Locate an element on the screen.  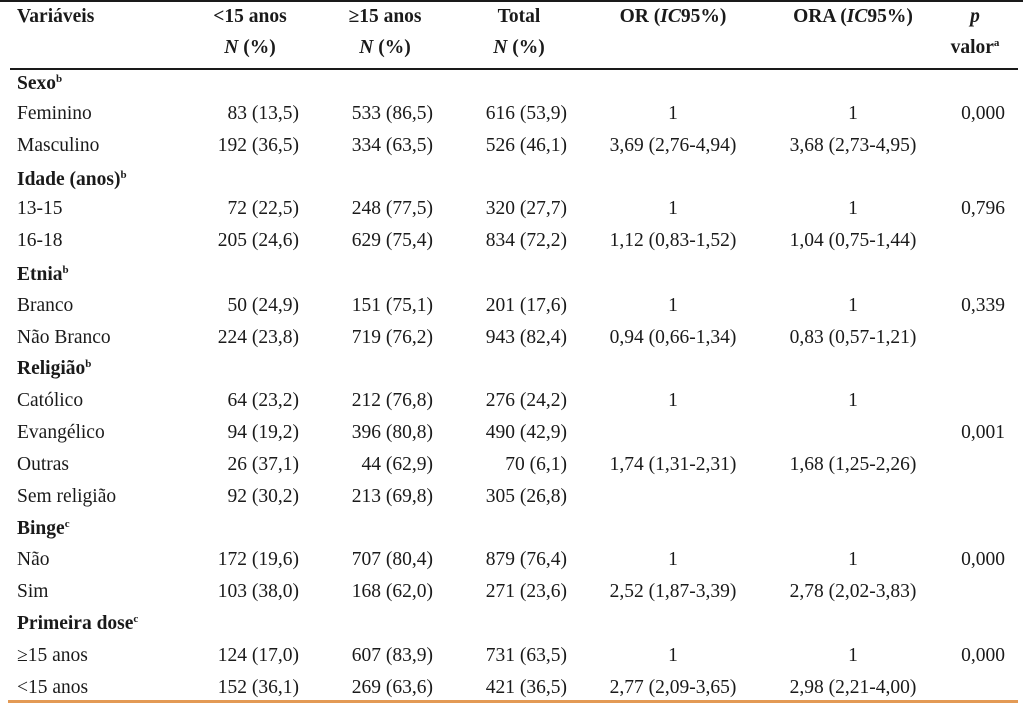
header-total: Total is located at coordinates (519, 16).